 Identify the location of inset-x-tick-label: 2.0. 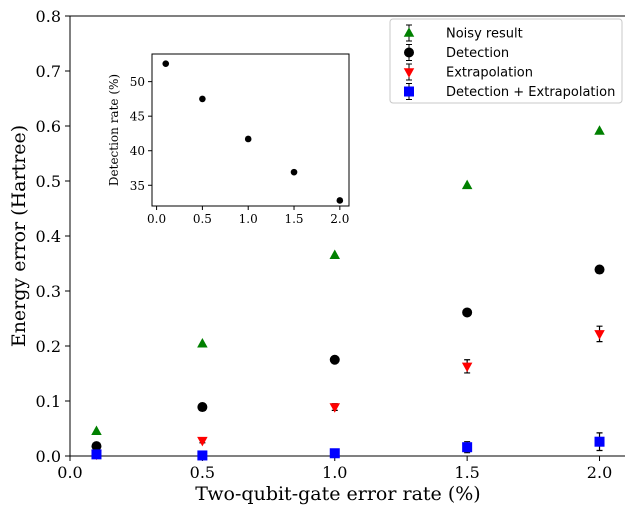
(339, 219).